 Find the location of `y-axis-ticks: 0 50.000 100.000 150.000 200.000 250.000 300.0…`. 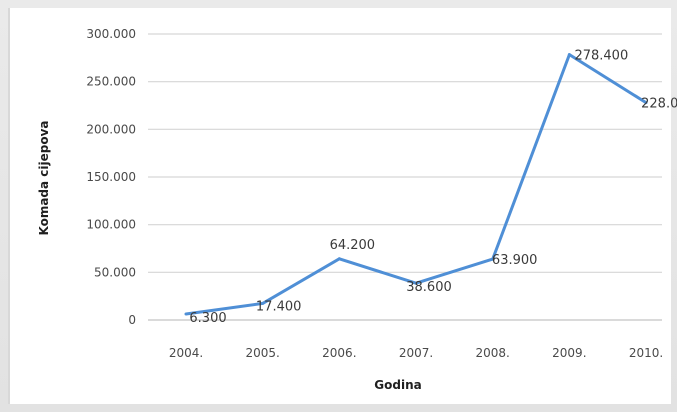

y-axis-ticks: 0 50.000 100.000 150.000 200.000 250.000 300.0… is located at coordinates (111, 177).